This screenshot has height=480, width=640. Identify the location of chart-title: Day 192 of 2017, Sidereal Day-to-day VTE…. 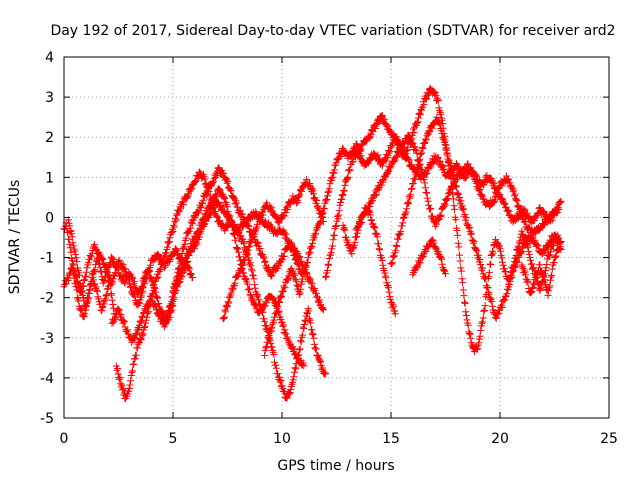
(332, 31).